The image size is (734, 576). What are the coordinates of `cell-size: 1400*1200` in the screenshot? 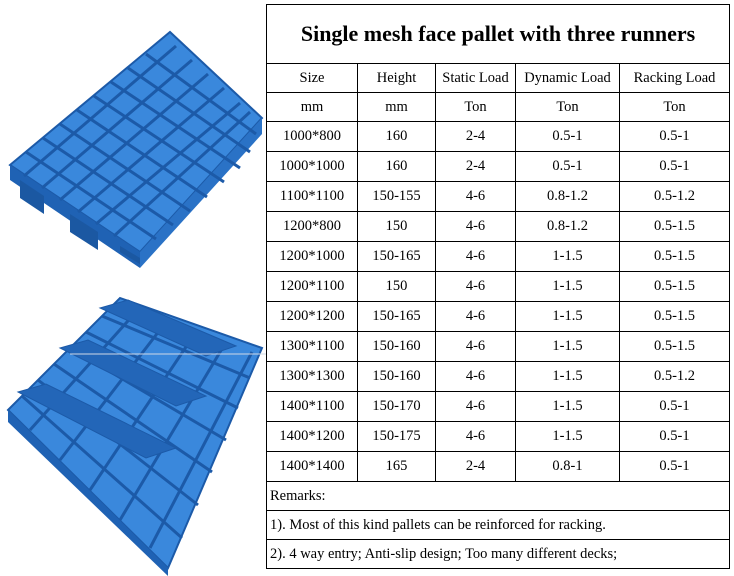 It's located at (312, 436).